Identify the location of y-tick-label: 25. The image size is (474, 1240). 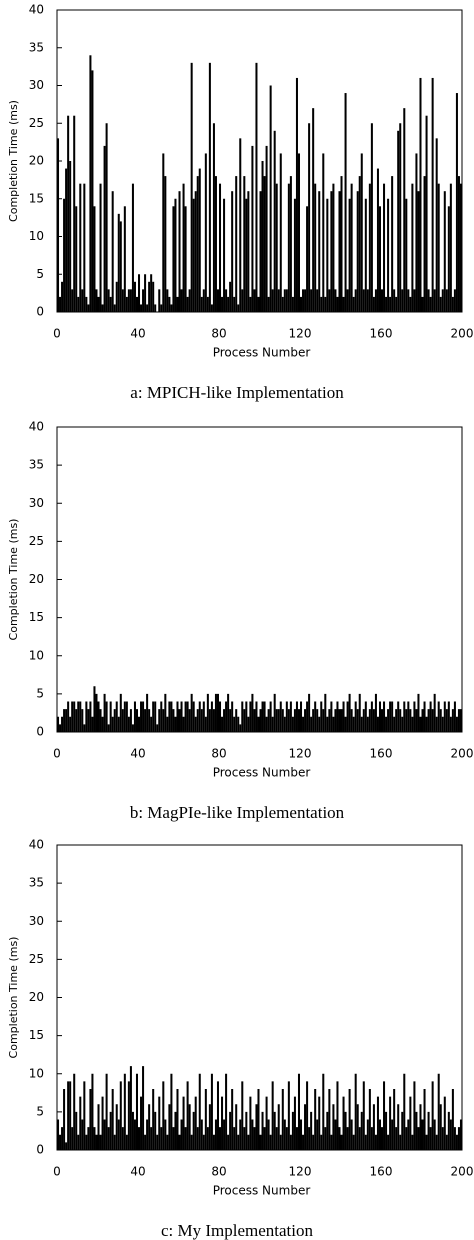
(36, 123).